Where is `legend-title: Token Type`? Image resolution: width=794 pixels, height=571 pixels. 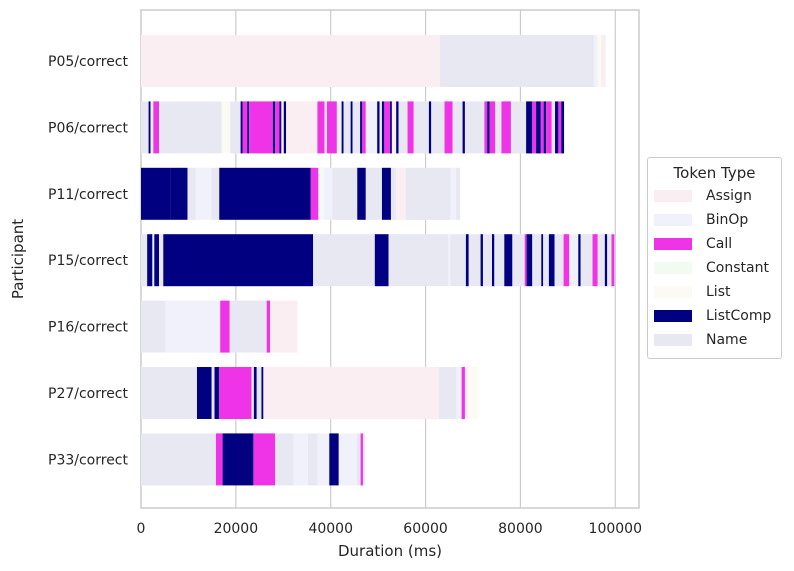 legend-title: Token Type is located at coordinates (714, 173).